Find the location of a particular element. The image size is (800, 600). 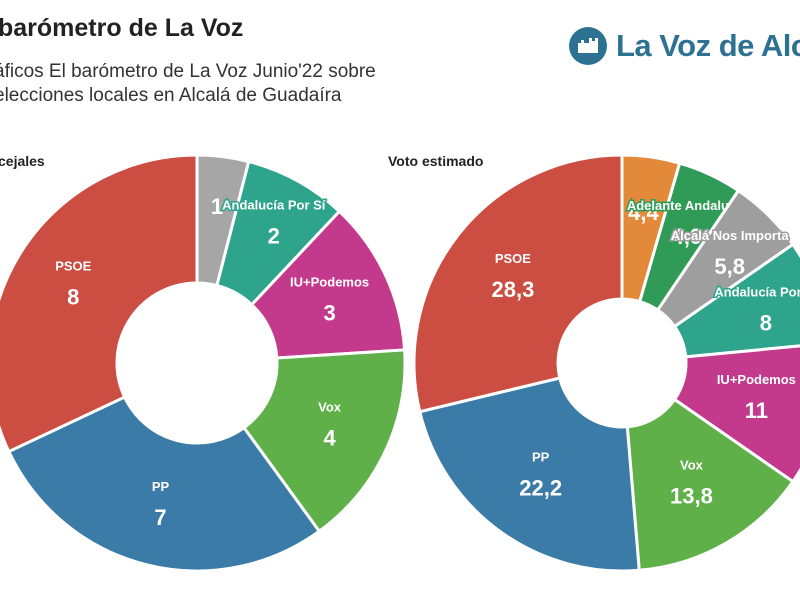

chart-title-concejales: cejales is located at coordinates (22, 161).